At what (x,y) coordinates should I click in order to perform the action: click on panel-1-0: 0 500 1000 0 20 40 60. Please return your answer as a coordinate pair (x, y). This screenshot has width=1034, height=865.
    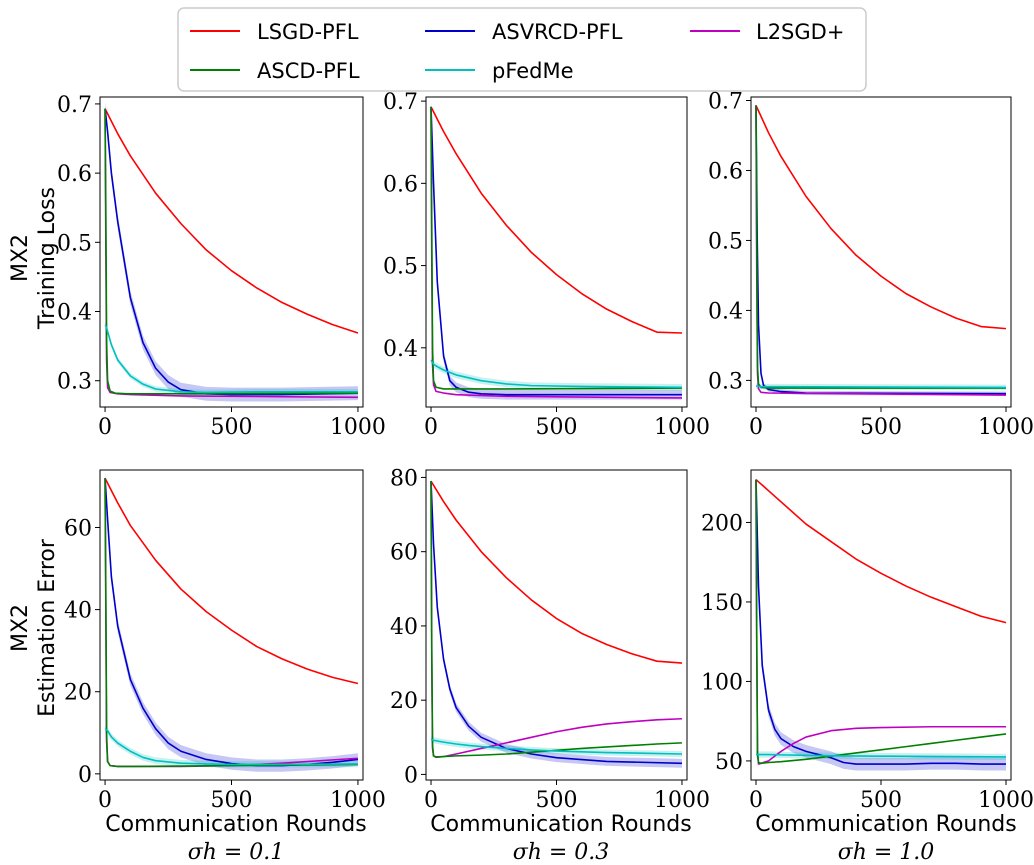
    Looking at the image, I should click on (225, 641).